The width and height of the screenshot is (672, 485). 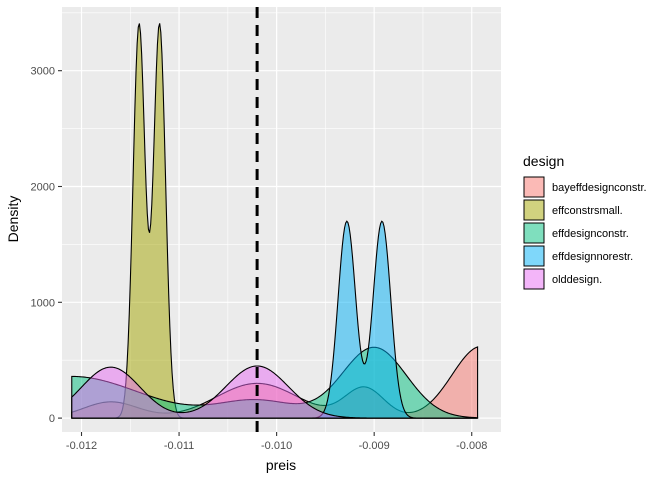 I want to click on x-tick-label: -0.009, so click(x=374, y=446).